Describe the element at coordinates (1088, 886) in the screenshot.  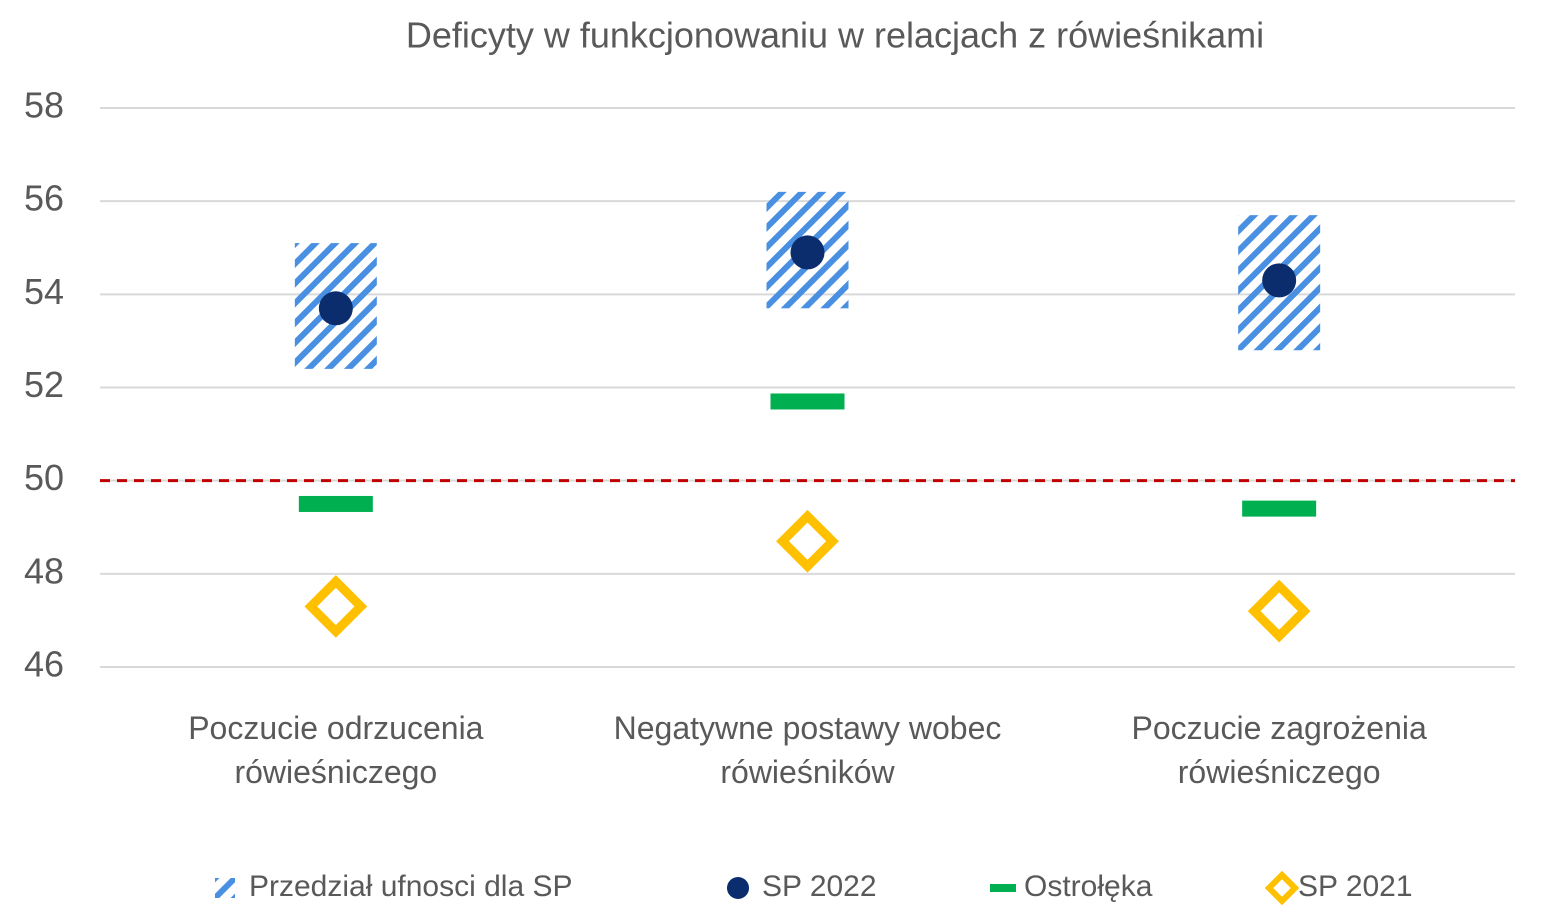
I see `legend-label: Ostrołęka` at that location.